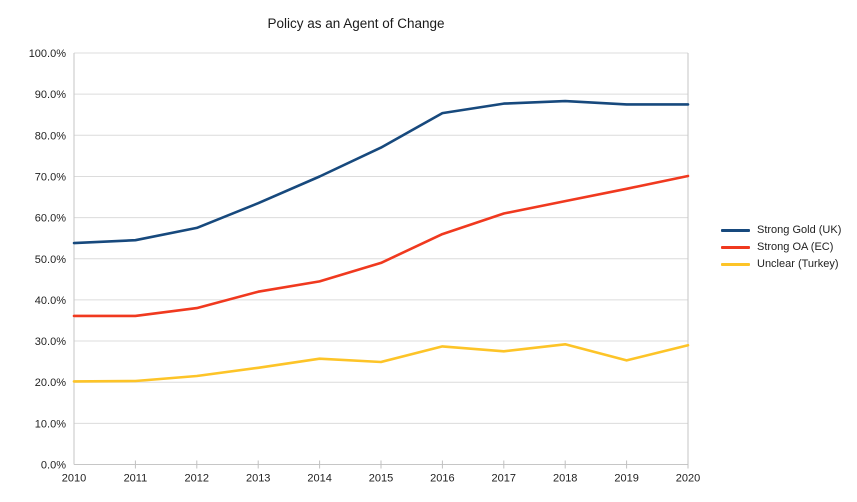 This screenshot has width=857, height=502. What do you see at coordinates (258, 479) in the screenshot?
I see `x-axis-tick-label: 2013` at bounding box center [258, 479].